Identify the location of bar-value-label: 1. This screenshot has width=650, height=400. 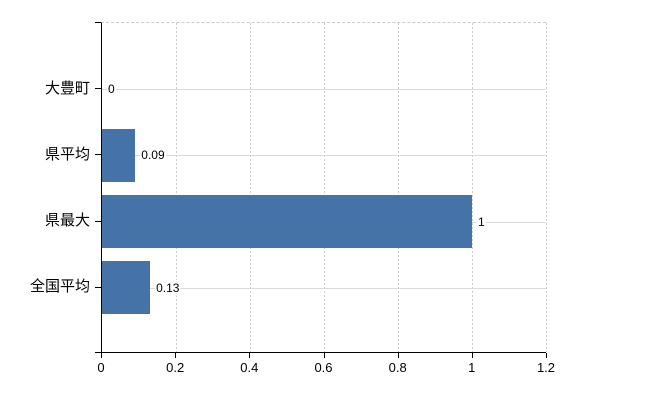
(481, 221).